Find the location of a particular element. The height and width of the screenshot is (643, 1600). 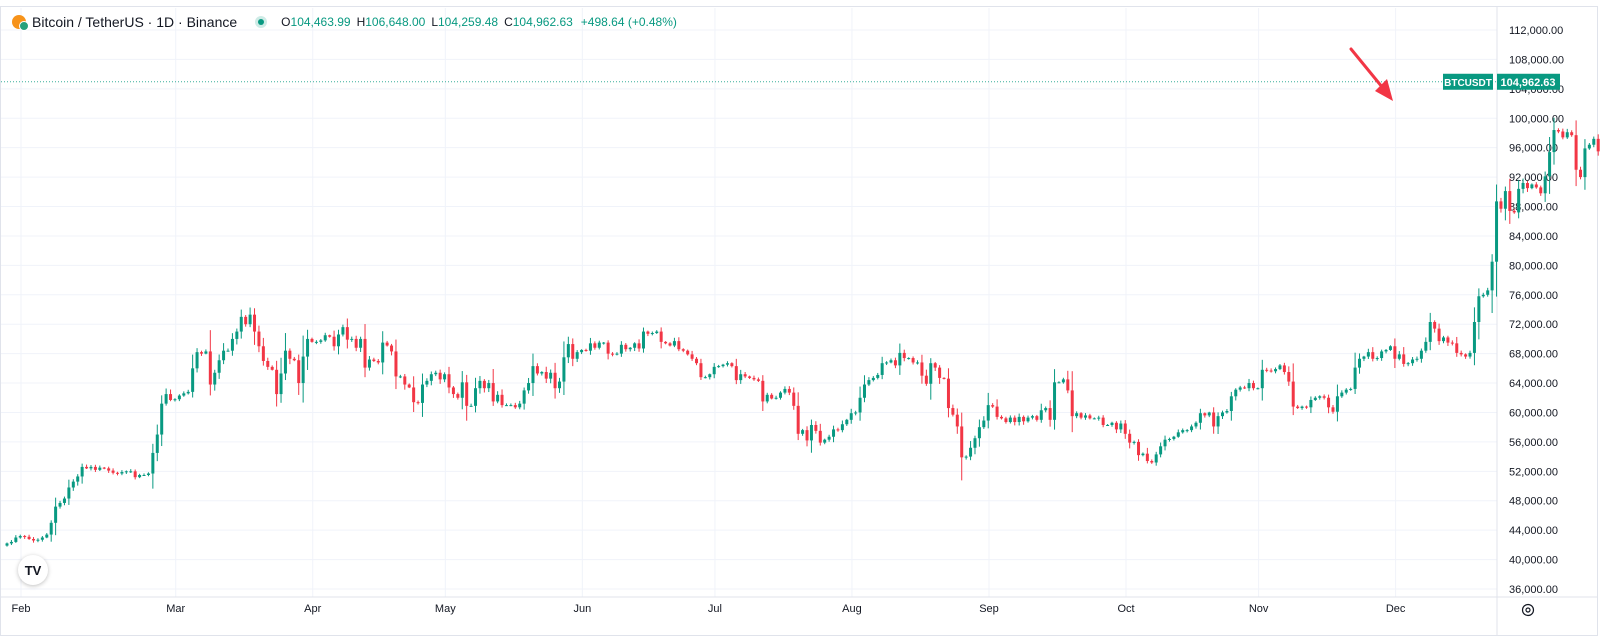

x-tick-label: Sep is located at coordinates (989, 609).